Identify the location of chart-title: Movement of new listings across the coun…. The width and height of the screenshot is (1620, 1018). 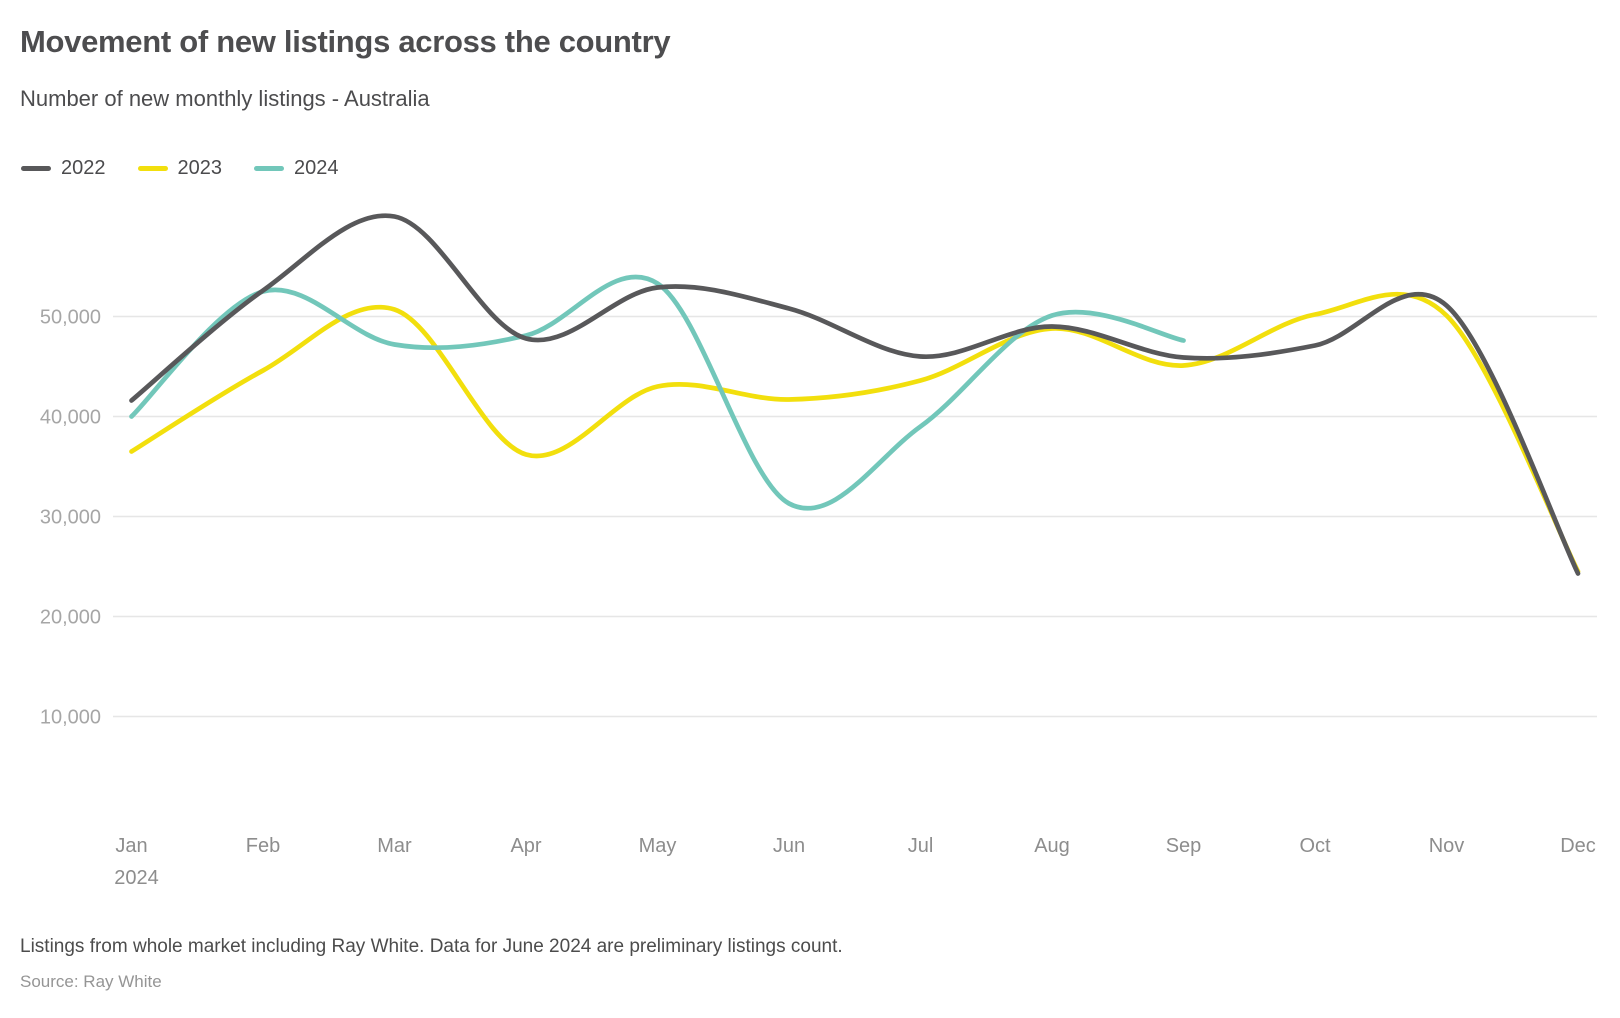
(345, 41).